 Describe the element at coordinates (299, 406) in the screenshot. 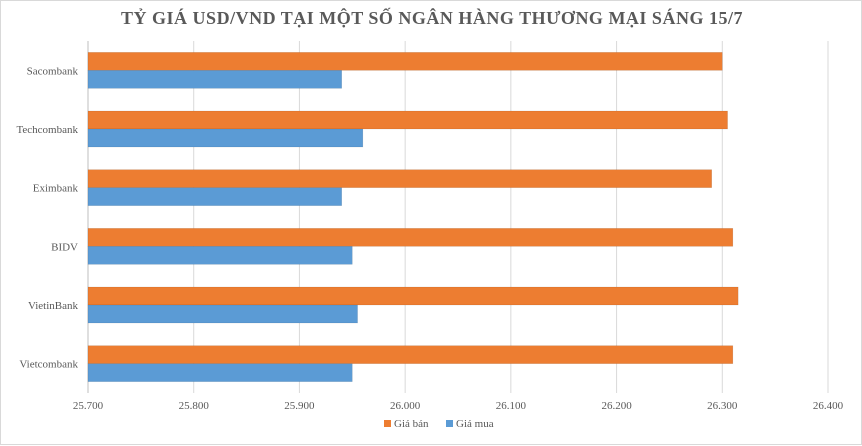

I see `x-tick-label: 25.900` at that location.